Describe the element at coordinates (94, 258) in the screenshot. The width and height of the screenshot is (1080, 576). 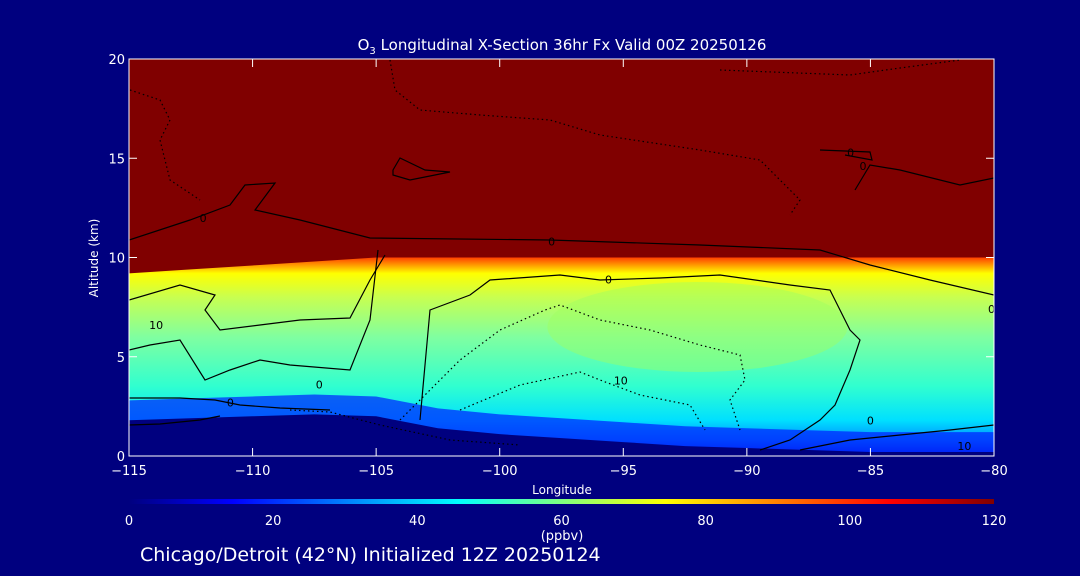
I see `y-axis-label: Altitude (km)` at that location.